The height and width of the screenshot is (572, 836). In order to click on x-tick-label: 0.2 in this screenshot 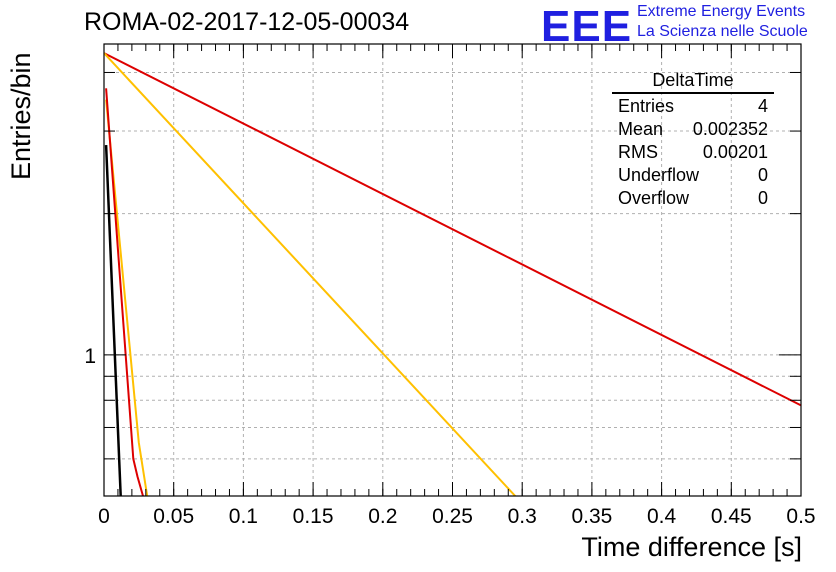, I will do `click(382, 516)`.